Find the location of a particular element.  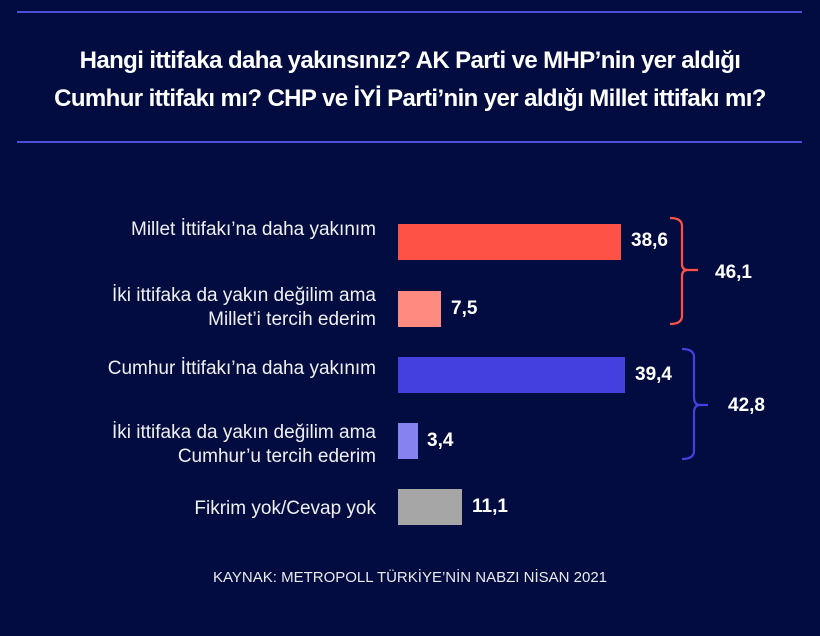

label-line: Cumhur İttifakı’na daha yakınım is located at coordinates (241, 368).